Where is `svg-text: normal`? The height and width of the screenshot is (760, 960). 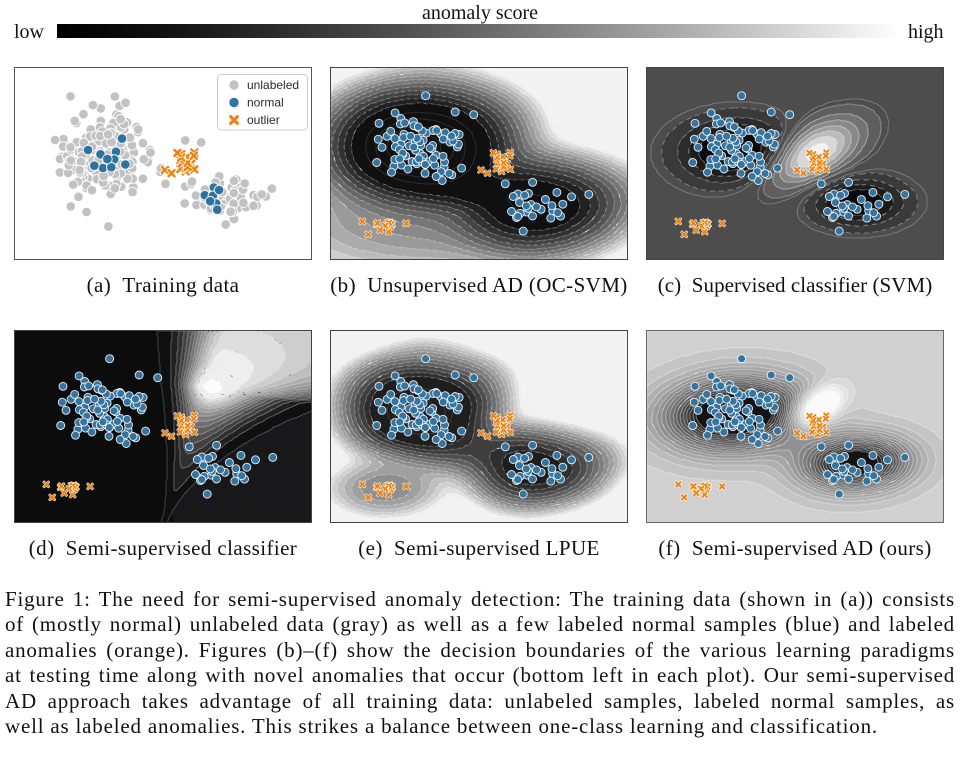 svg-text: normal is located at coordinates (265, 103).